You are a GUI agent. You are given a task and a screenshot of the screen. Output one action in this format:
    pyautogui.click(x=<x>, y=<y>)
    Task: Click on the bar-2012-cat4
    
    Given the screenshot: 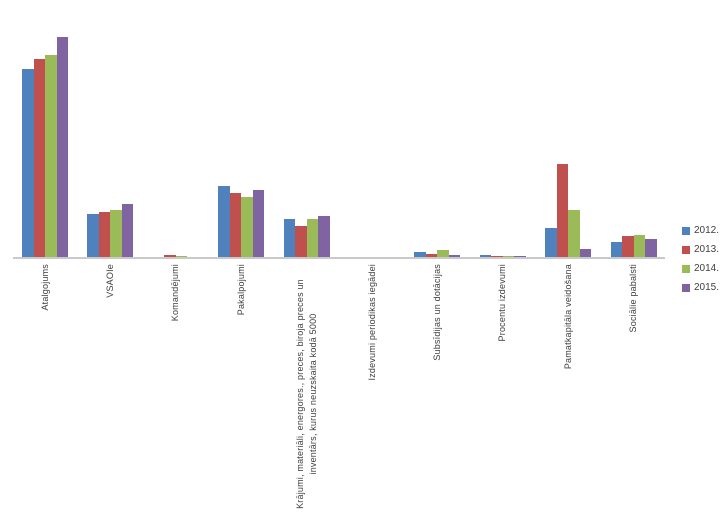 What is the action you would take?
    pyautogui.click(x=224, y=221)
    